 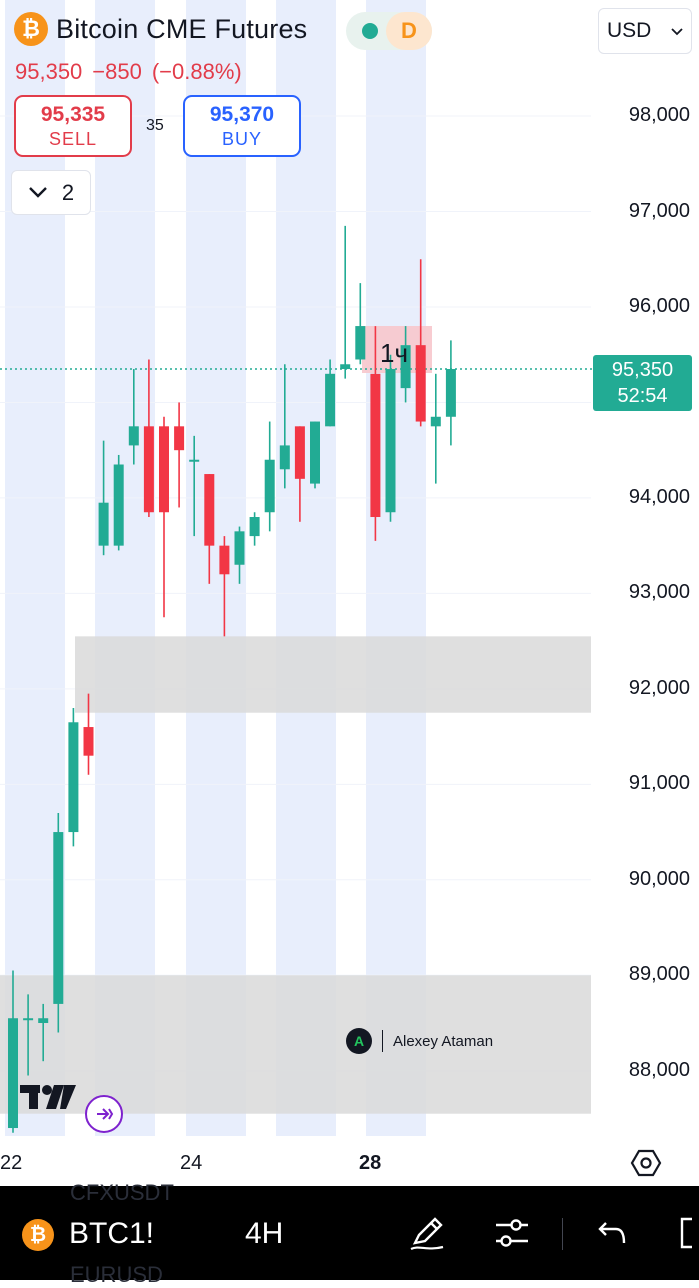 I want to click on chart-settings-icon, so click(x=646, y=1165).